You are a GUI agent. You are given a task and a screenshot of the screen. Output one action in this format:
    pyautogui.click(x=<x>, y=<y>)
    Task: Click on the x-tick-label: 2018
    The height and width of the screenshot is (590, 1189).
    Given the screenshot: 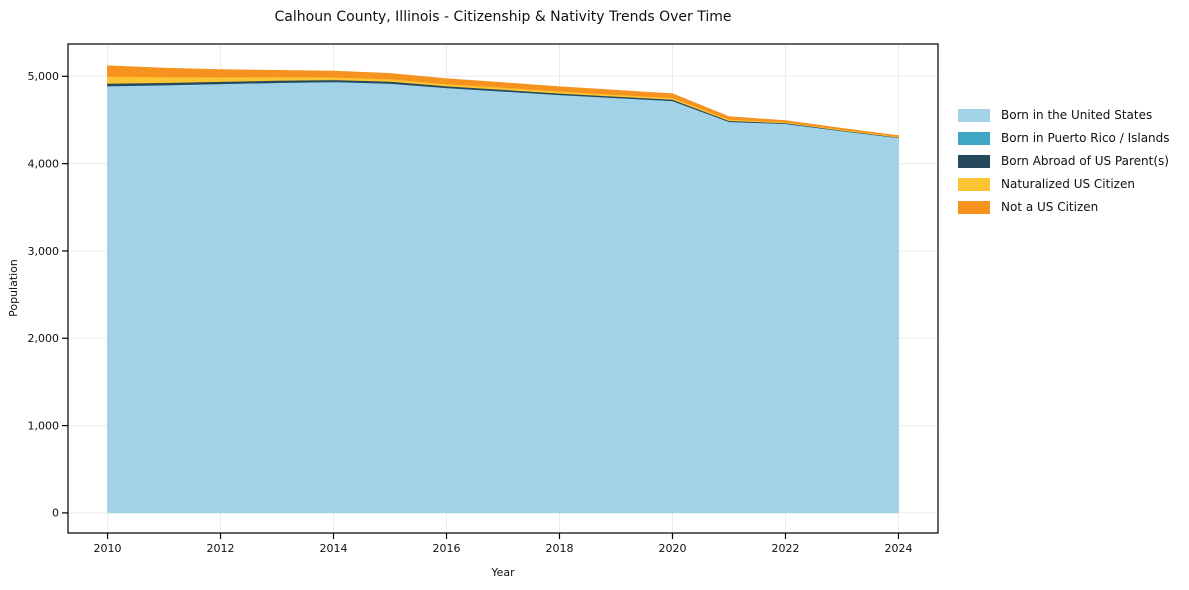 What is the action you would take?
    pyautogui.click(x=559, y=548)
    